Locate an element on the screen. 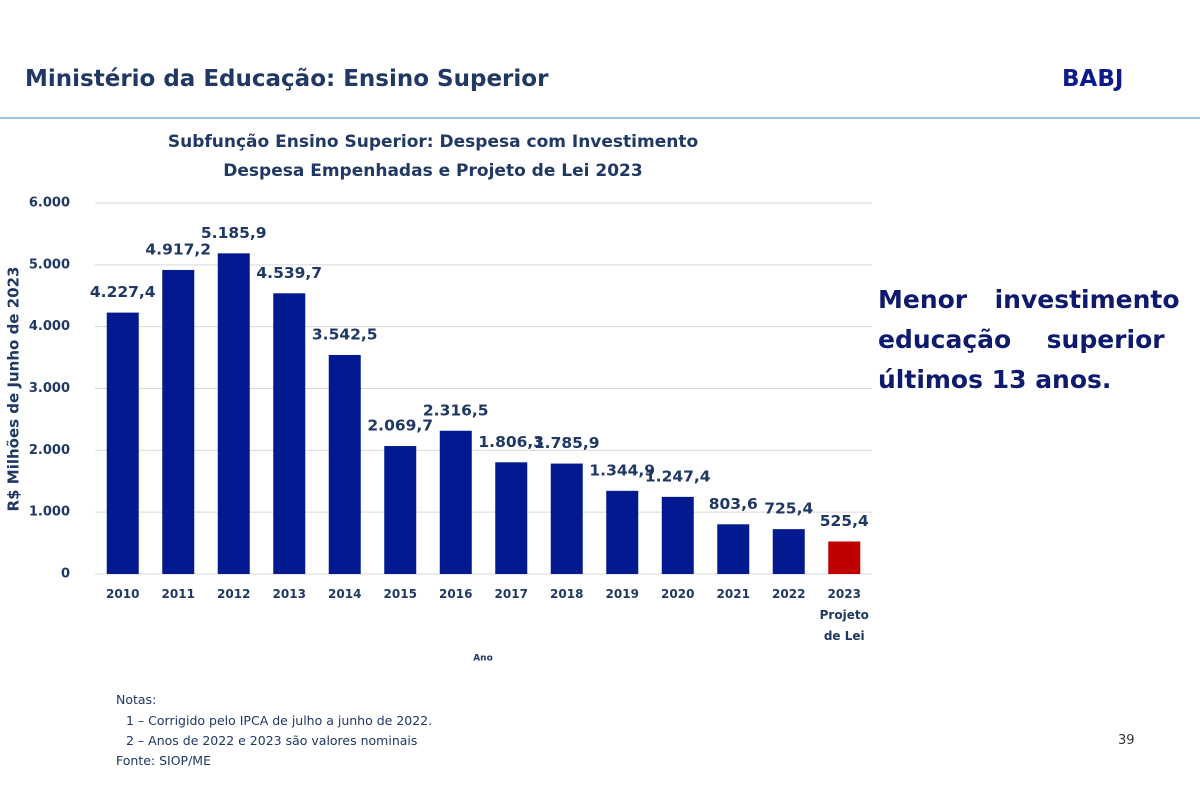 Image resolution: width=1200 pixels, height=800 pixels. page-number: 39 is located at coordinates (1126, 740).